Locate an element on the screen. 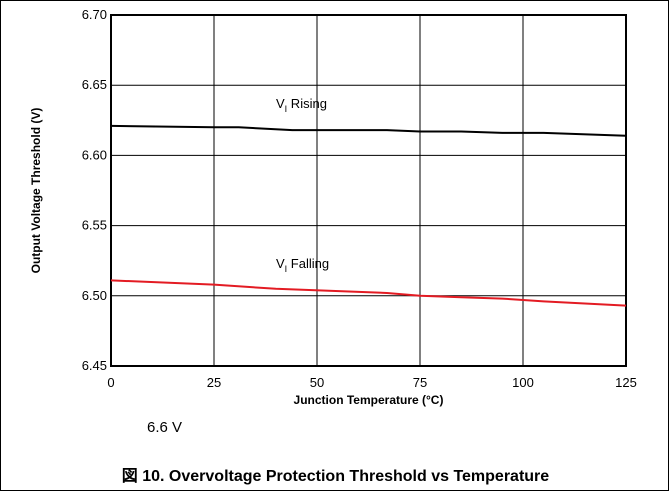  y-tick-label: 6.50 is located at coordinates (94, 295).